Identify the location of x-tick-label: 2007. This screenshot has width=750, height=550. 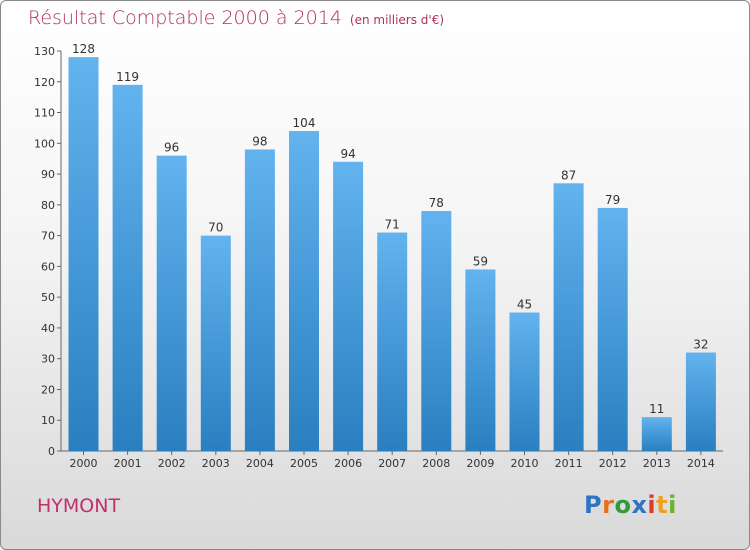
(392, 463).